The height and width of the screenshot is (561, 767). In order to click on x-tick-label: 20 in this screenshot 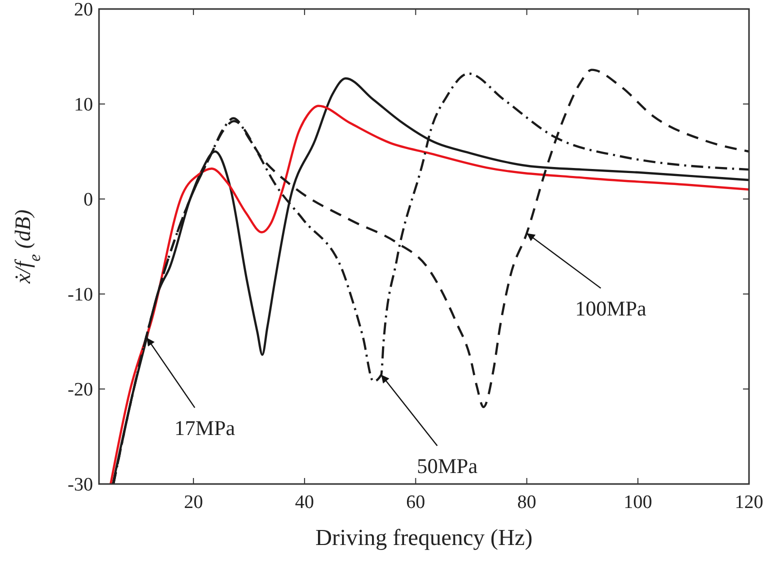, I will do `click(193, 502)`.